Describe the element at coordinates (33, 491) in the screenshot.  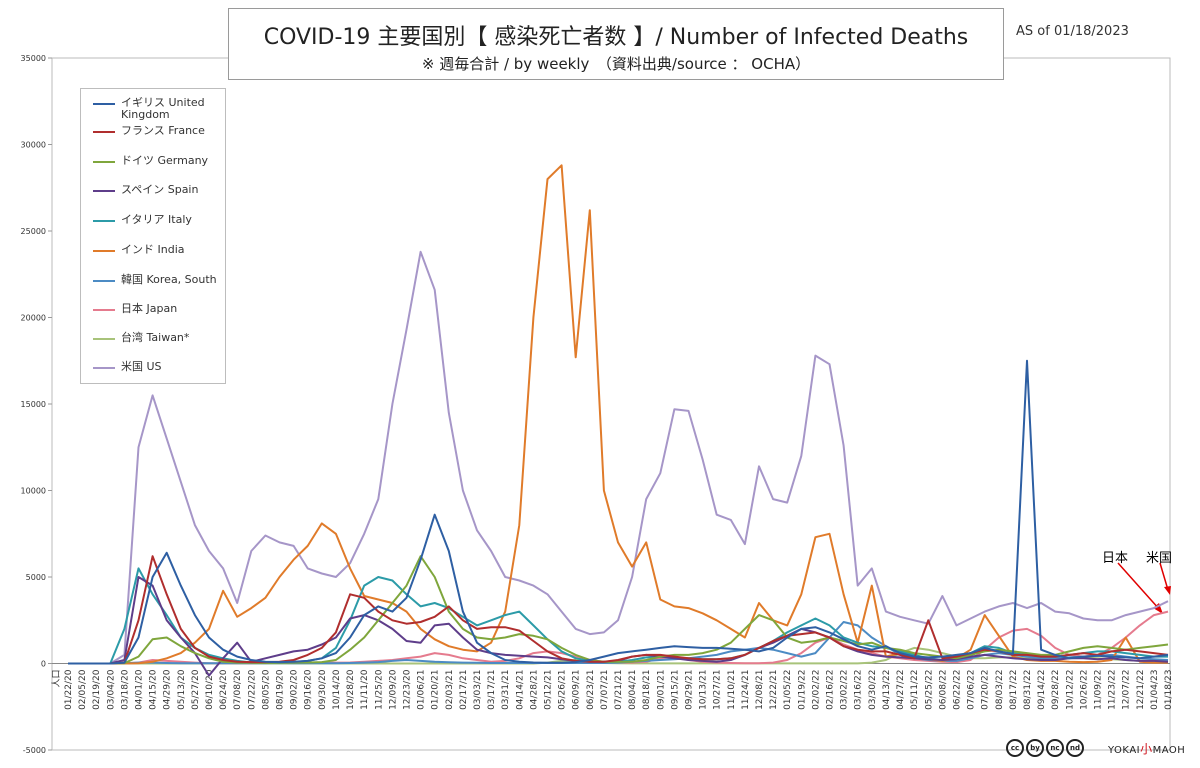
I see `y-tick-label: 10000` at that location.